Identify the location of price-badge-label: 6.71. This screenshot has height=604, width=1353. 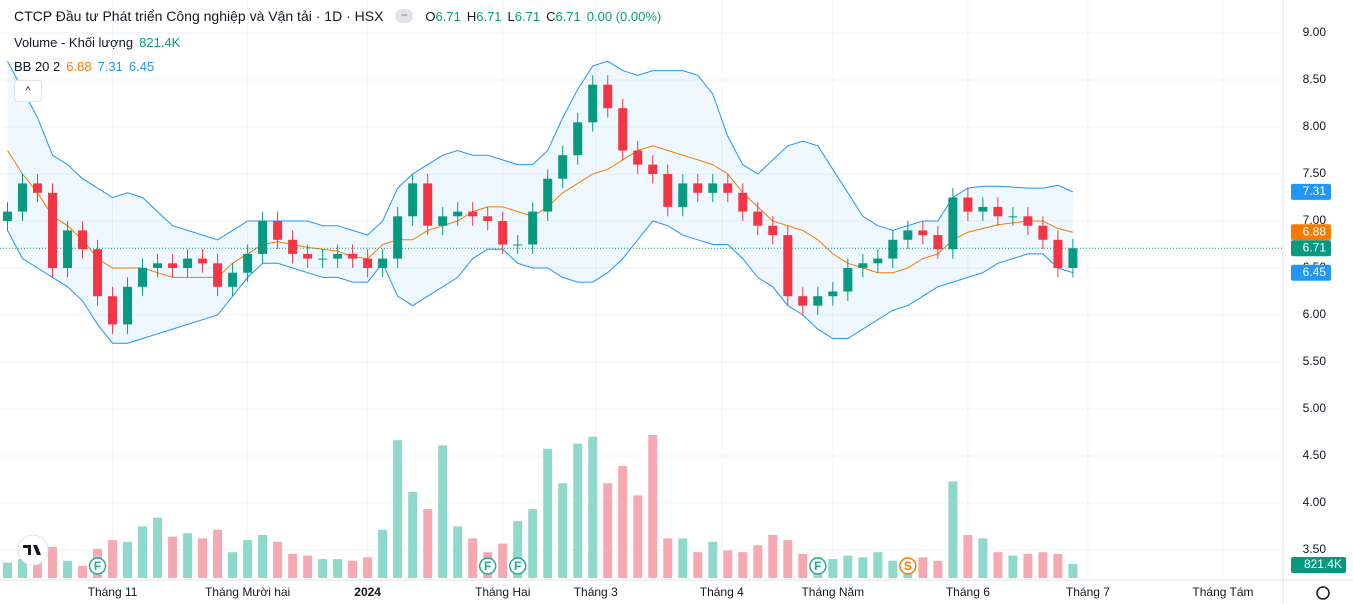
(1315, 247).